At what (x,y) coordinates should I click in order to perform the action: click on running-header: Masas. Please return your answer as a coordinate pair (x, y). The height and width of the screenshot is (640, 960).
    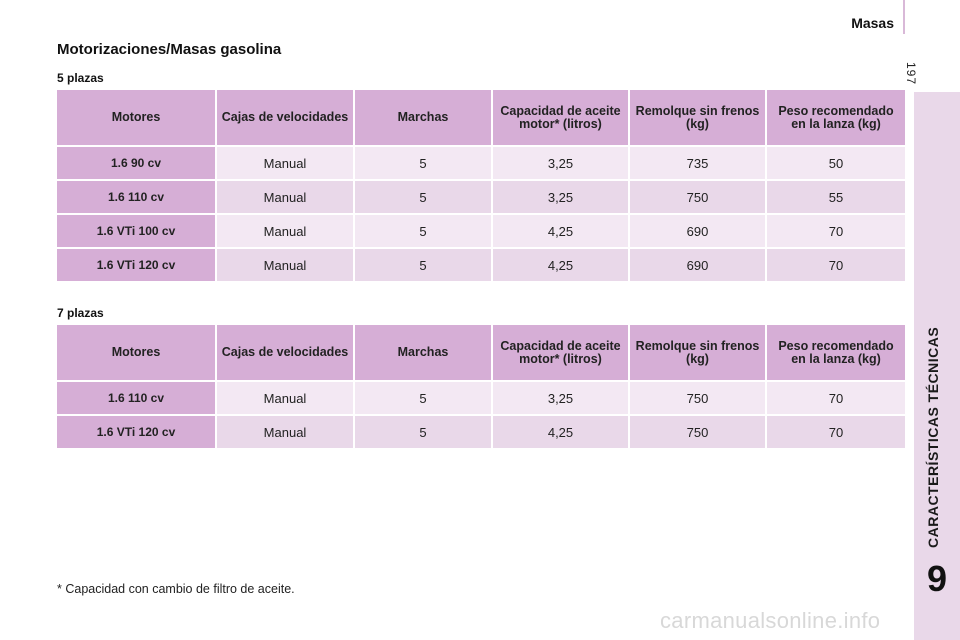
    Looking at the image, I should click on (872, 23).